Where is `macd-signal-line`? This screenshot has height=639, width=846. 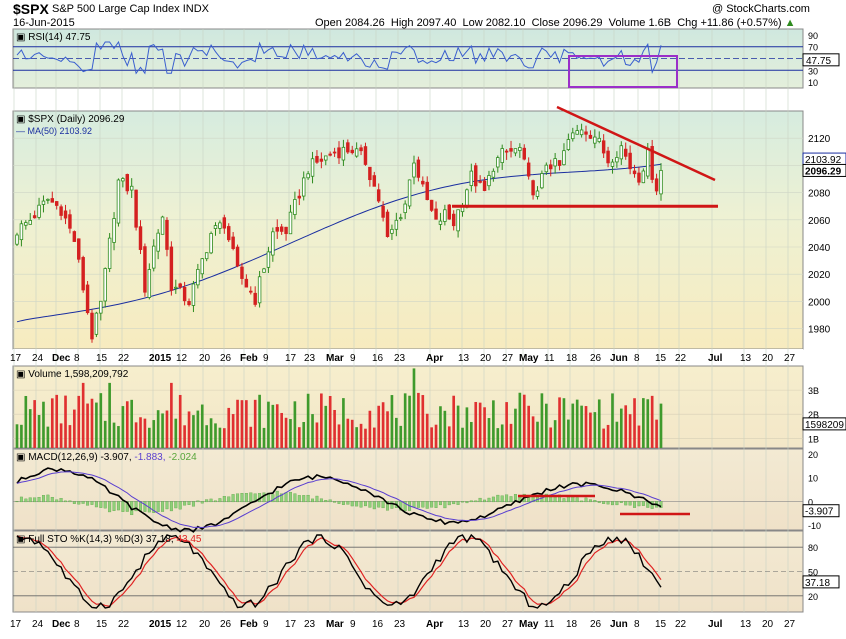
macd-signal-line is located at coordinates (339, 500).